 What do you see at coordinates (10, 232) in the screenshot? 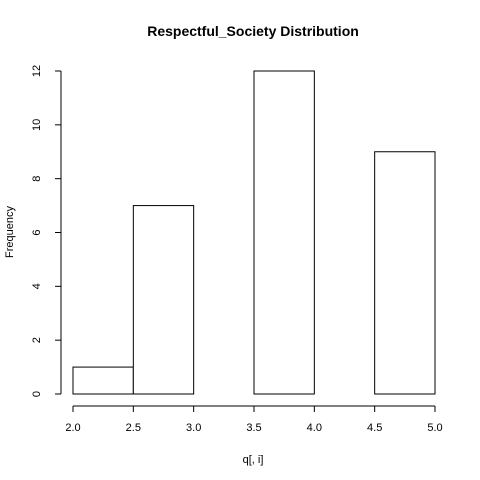
I see `y-axis-title: Frequency` at bounding box center [10, 232].